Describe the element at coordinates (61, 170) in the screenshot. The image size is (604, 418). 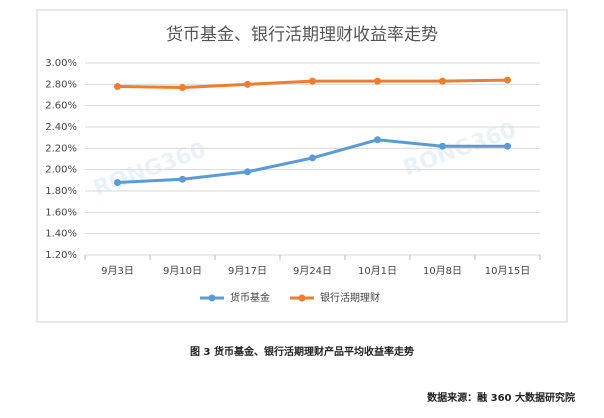
I see `y-tick-label: 2.00%` at that location.